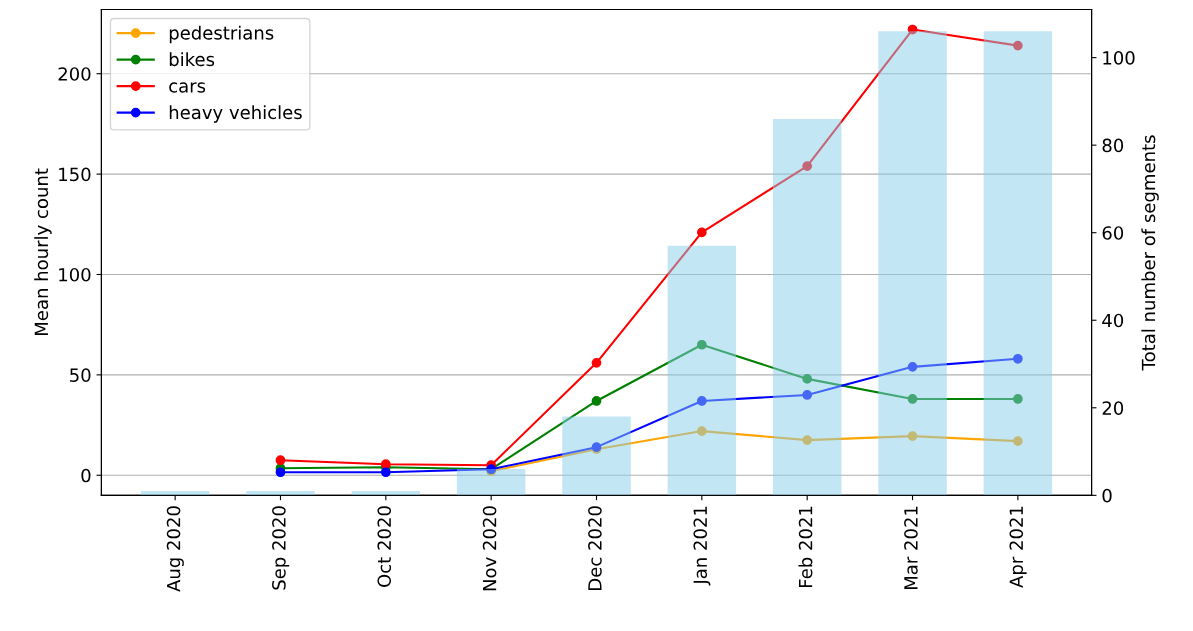 Image resolution: width=1193 pixels, height=631 pixels. Describe the element at coordinates (1113, 145) in the screenshot. I see `y2-tick-label: 80` at that location.